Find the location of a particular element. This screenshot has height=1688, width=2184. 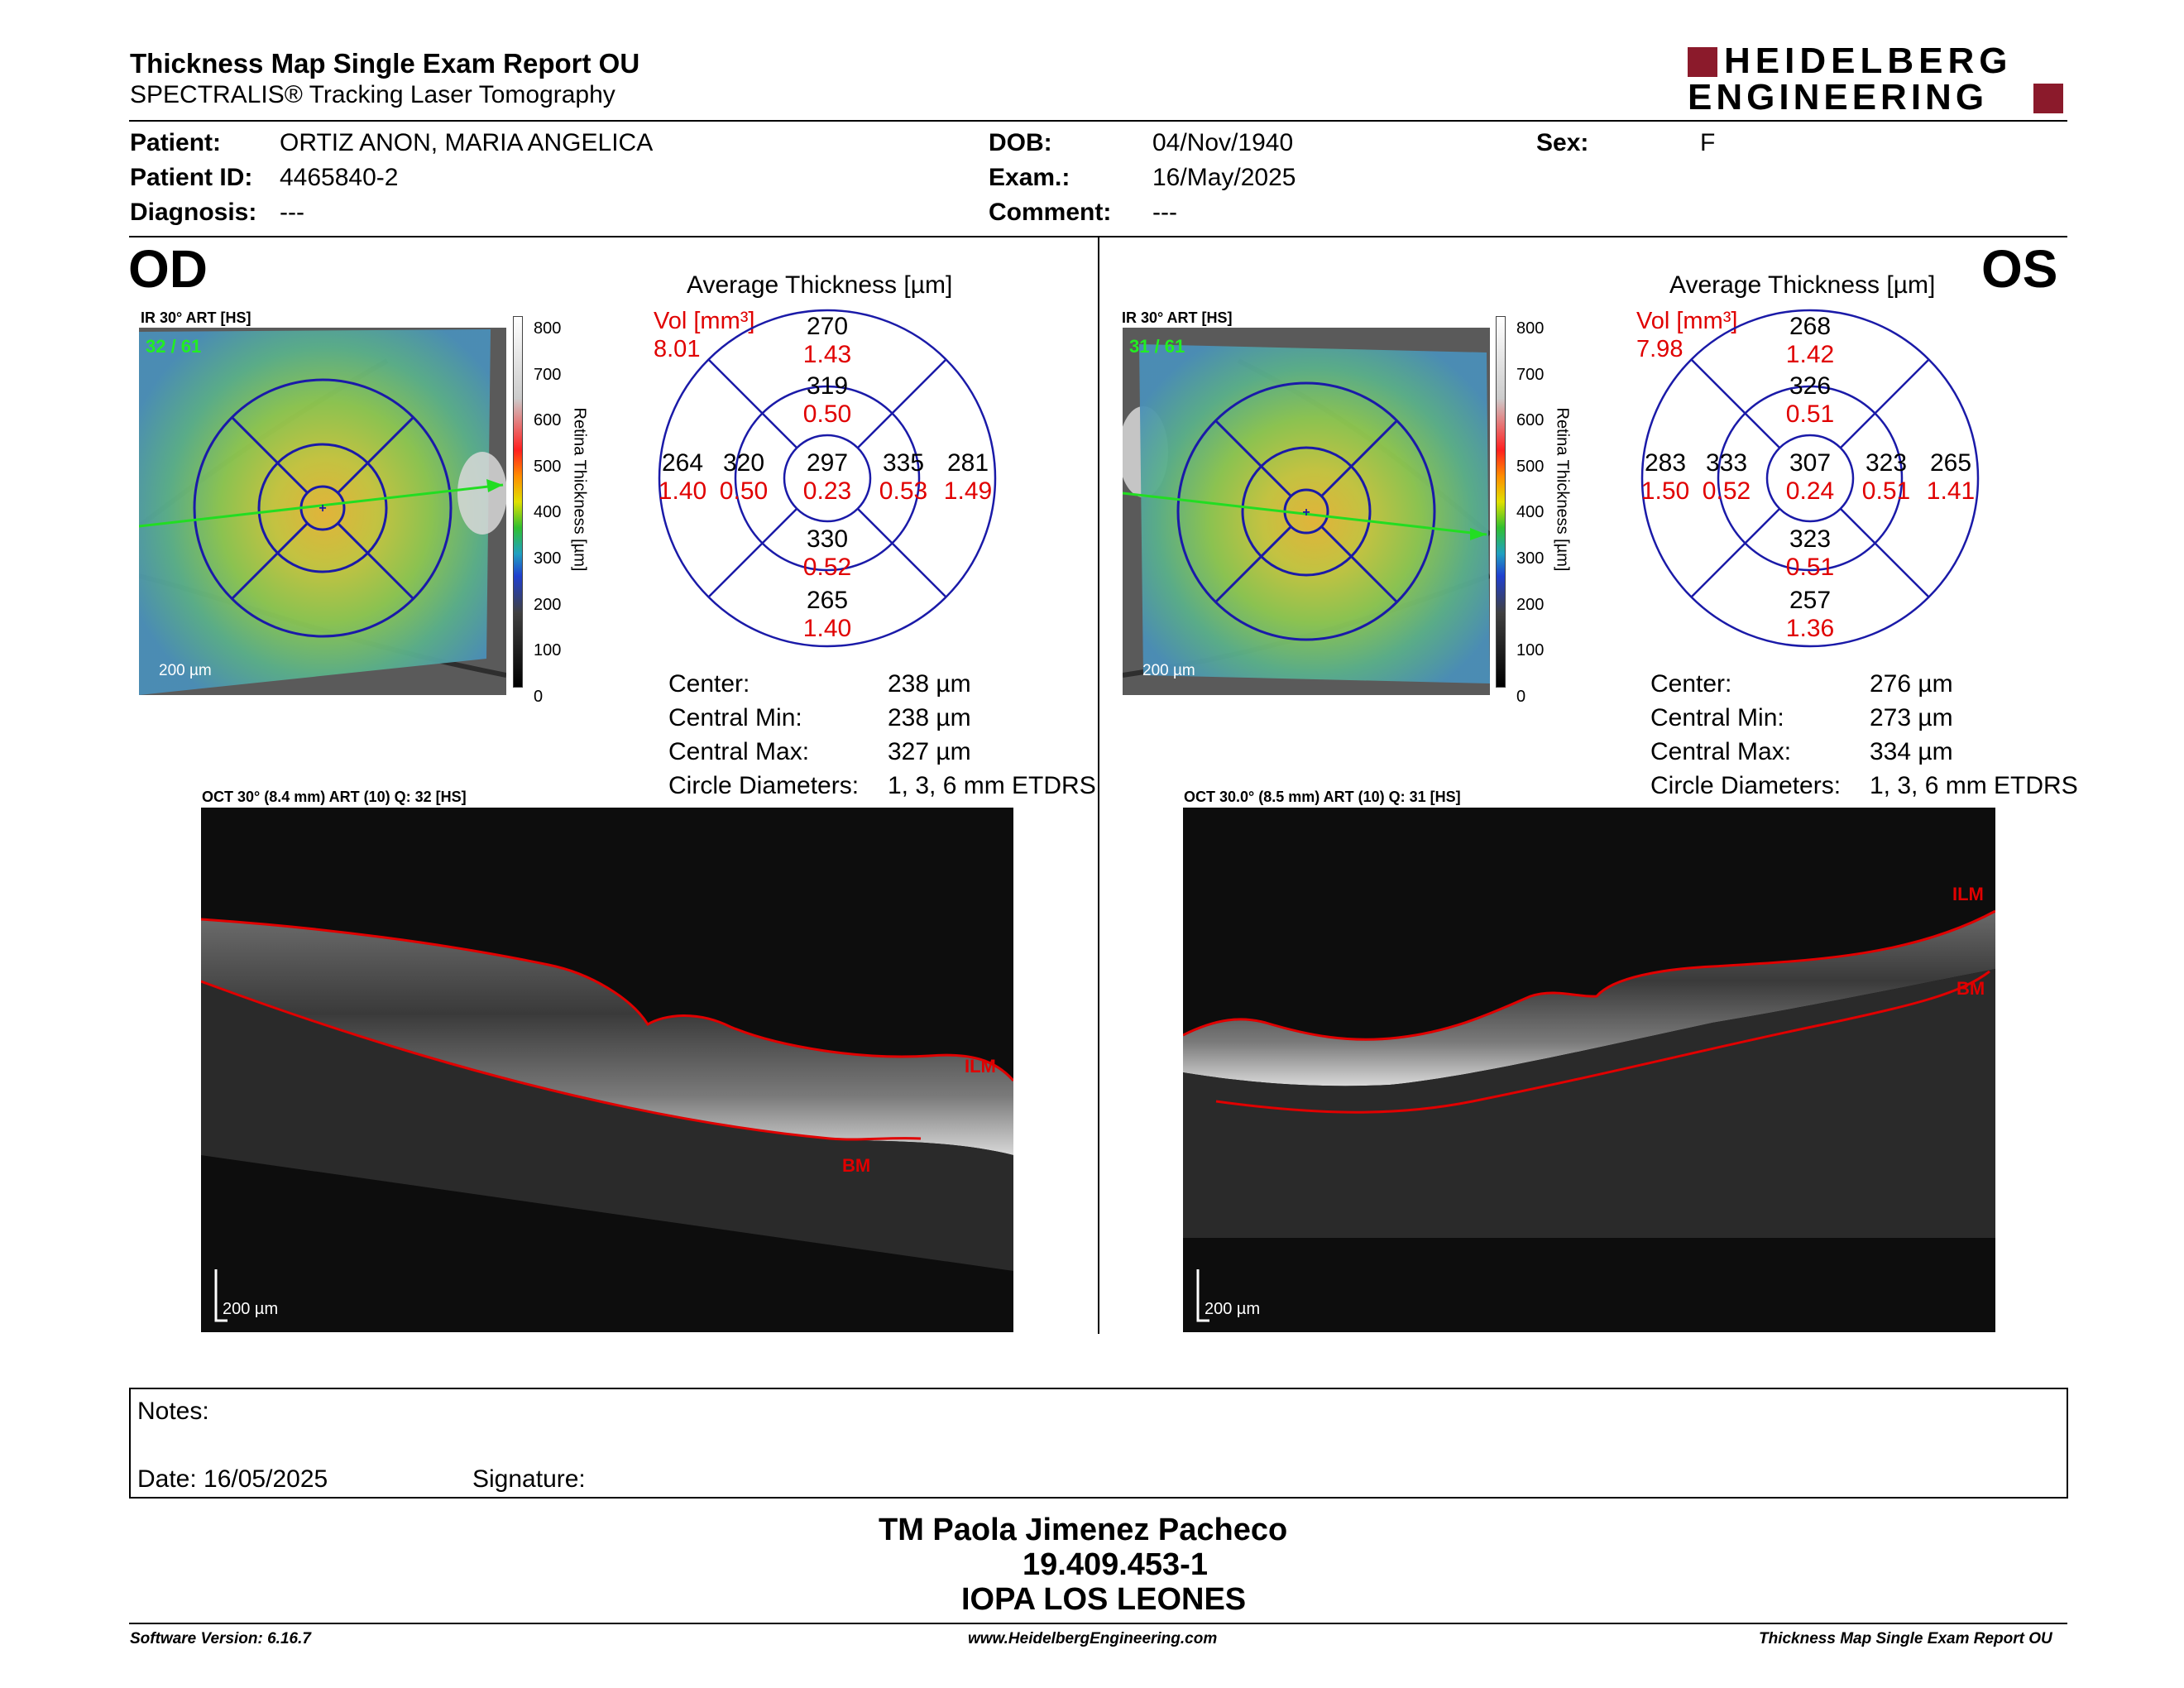

logo-square-icon is located at coordinates (1702, 62).